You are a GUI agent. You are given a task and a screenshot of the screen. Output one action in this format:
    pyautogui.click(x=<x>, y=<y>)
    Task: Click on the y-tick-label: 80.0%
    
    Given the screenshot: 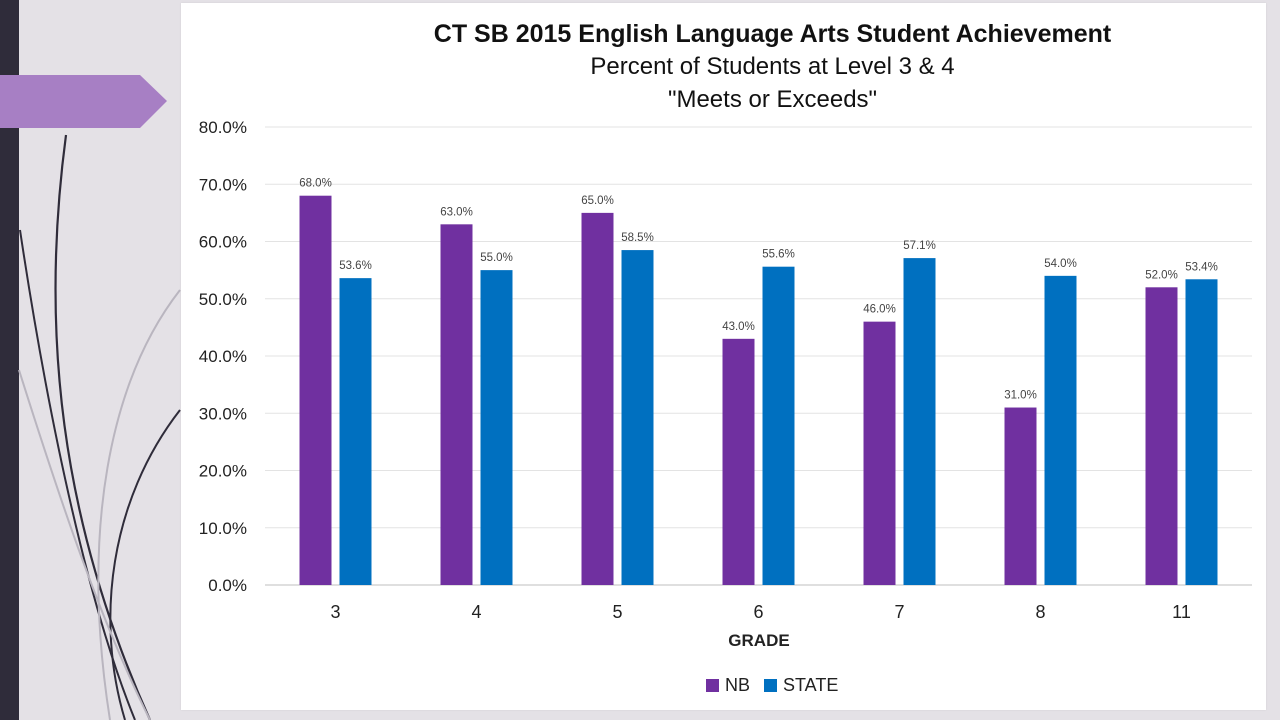 What is the action you would take?
    pyautogui.click(x=223, y=127)
    